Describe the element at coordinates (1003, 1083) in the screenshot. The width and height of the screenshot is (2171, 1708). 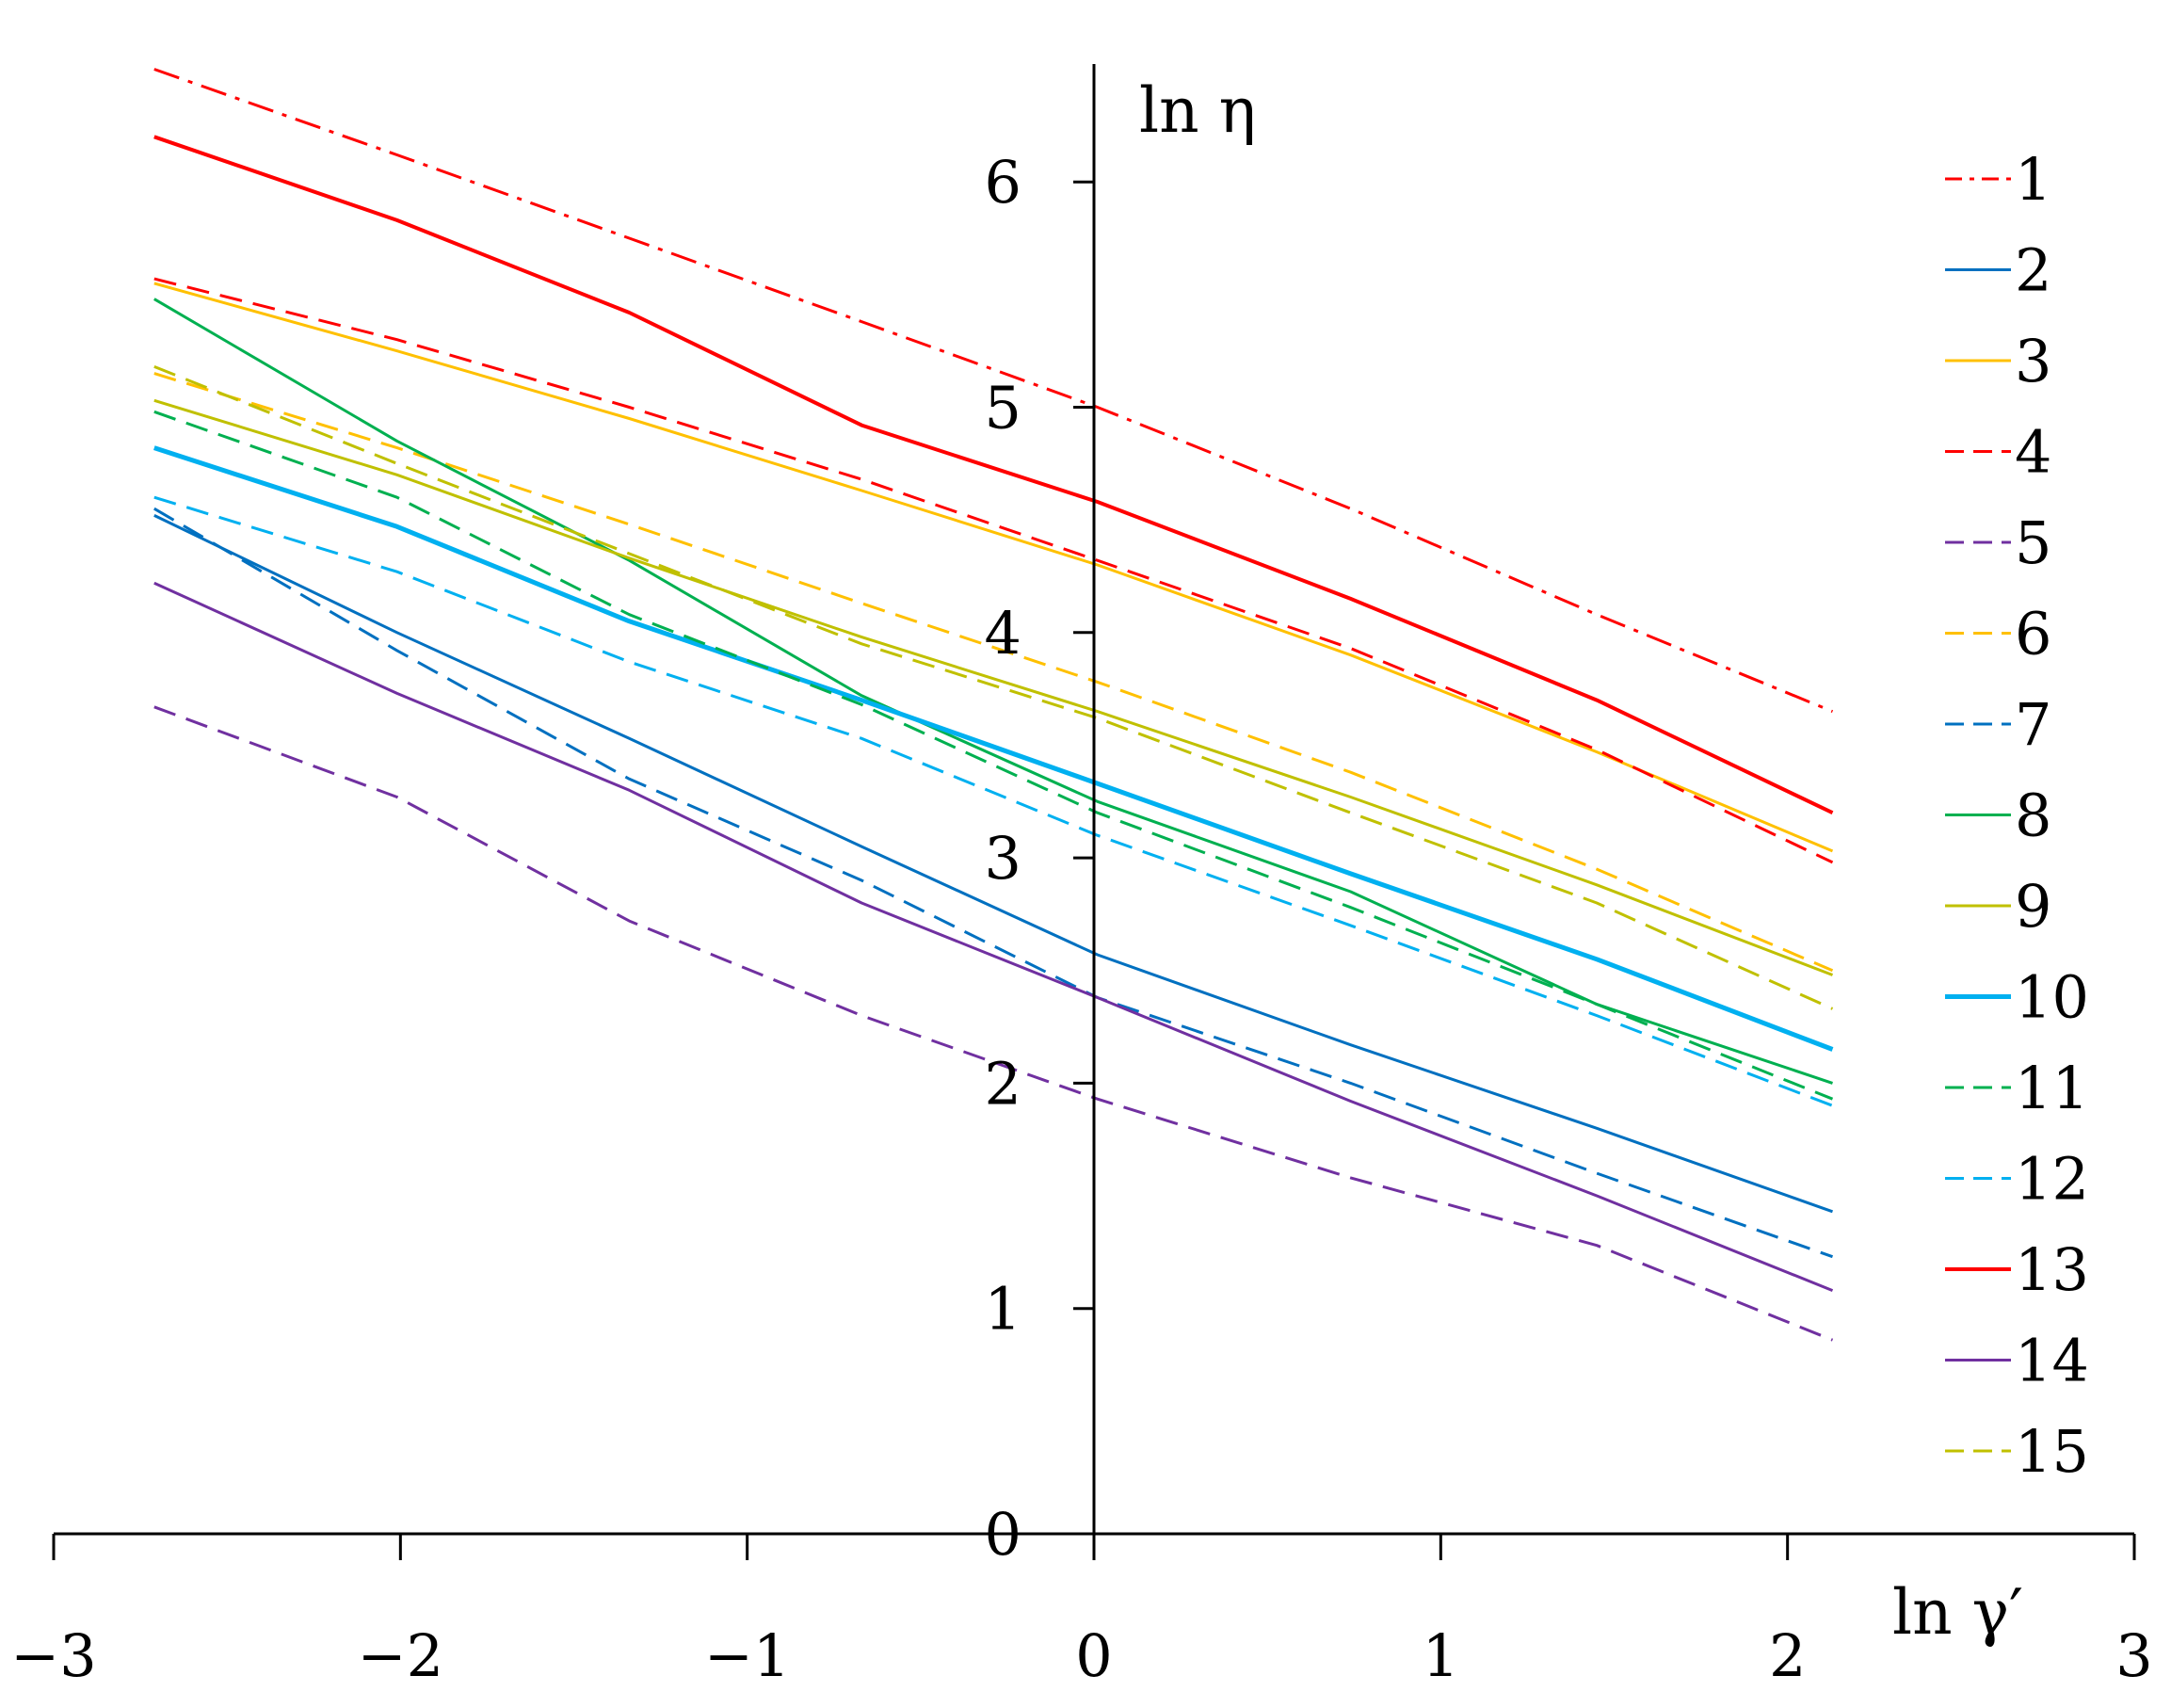
I see `y-tick-label: 2` at that location.